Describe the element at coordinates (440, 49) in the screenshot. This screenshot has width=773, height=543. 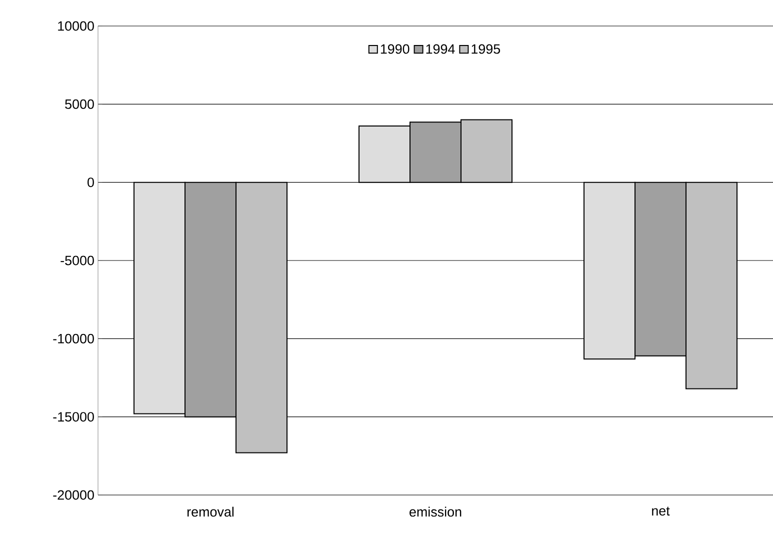
I see `legend-label: 1994` at that location.